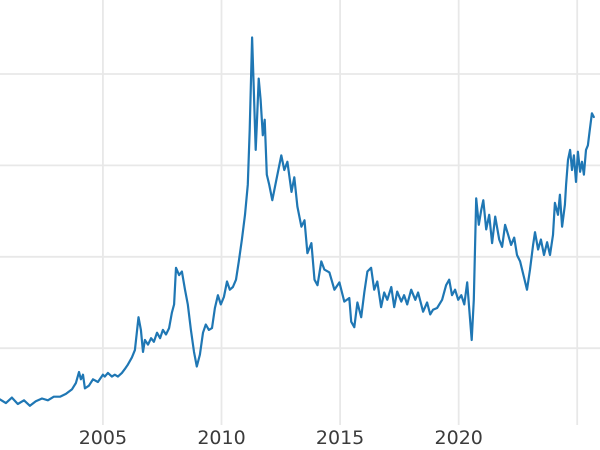 This screenshot has height=450, width=600. Describe the element at coordinates (459, 438) in the screenshot. I see `x-tick-label-2020: 2020` at that location.